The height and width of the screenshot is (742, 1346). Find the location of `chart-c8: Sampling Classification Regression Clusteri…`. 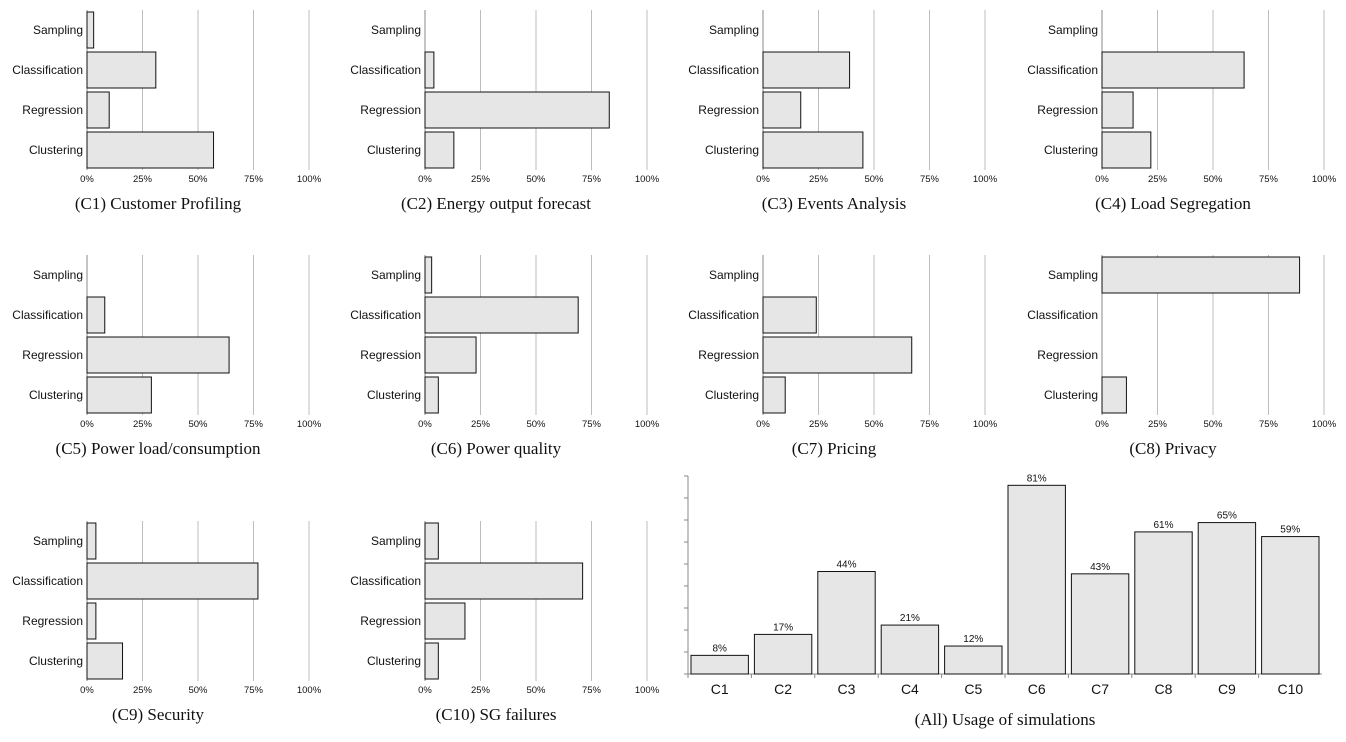

chart-c8: Sampling Classification Regression Clusteri… is located at coordinates (1182, 342).